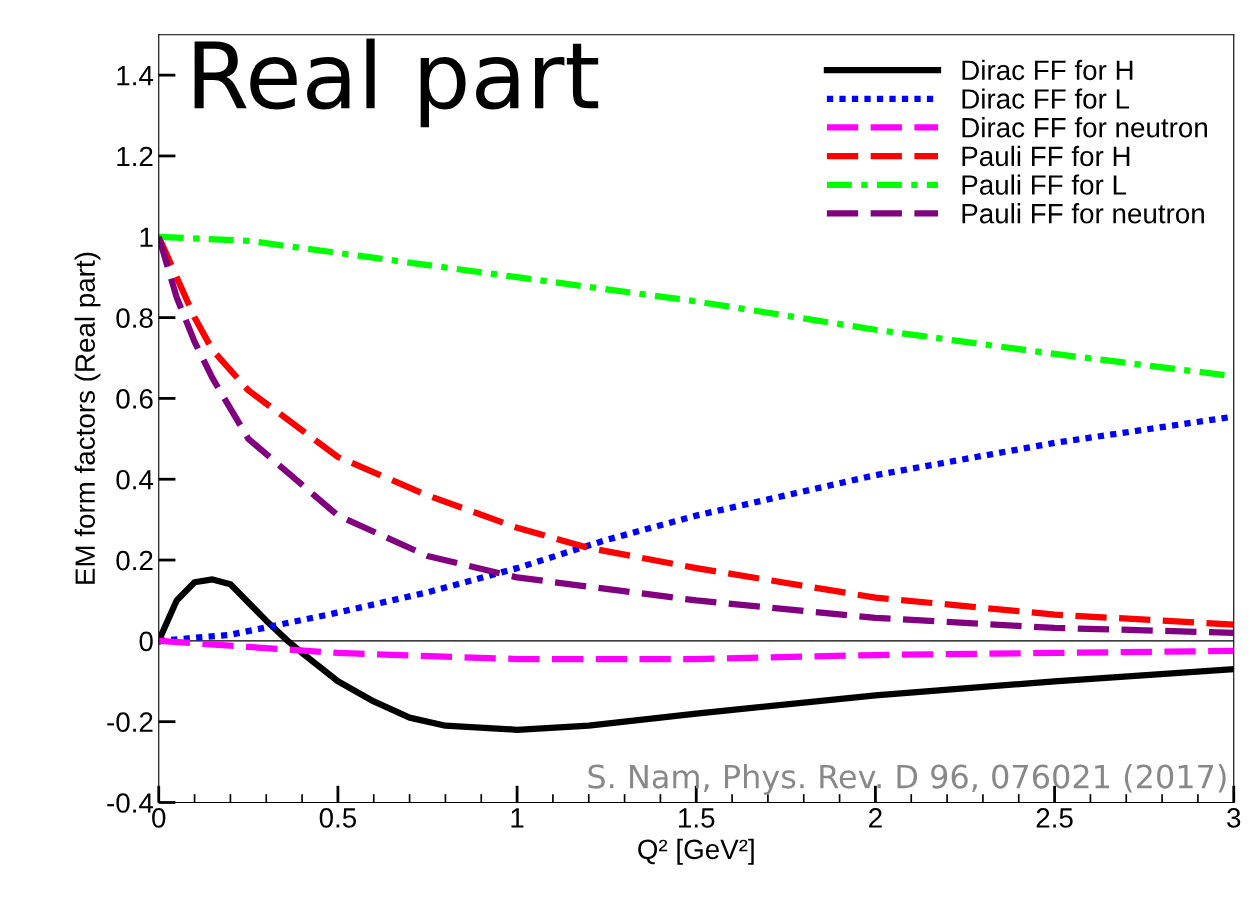 Image resolution: width=1250 pixels, height=914 pixels. Describe the element at coordinates (135, 479) in the screenshot. I see `y-tick-label: 0.4` at that location.